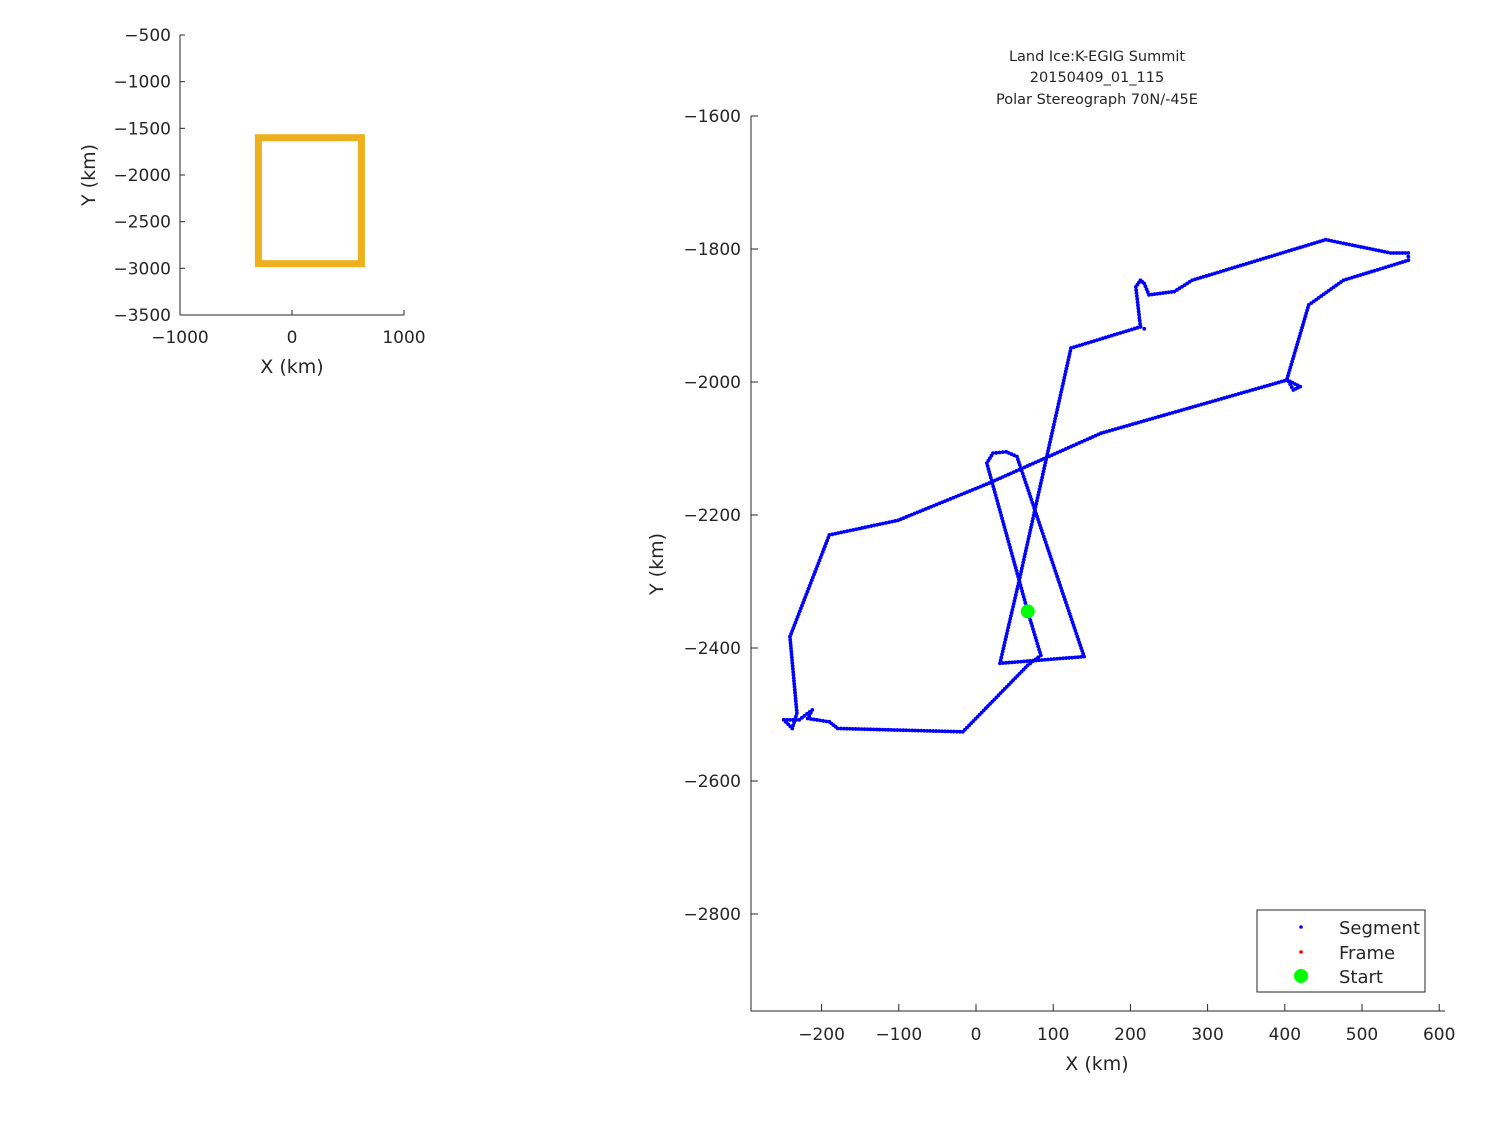 The width and height of the screenshot is (1500, 1125). Describe the element at coordinates (180, 338) in the screenshot. I see `inset-x-tick-label: −1000` at that location.